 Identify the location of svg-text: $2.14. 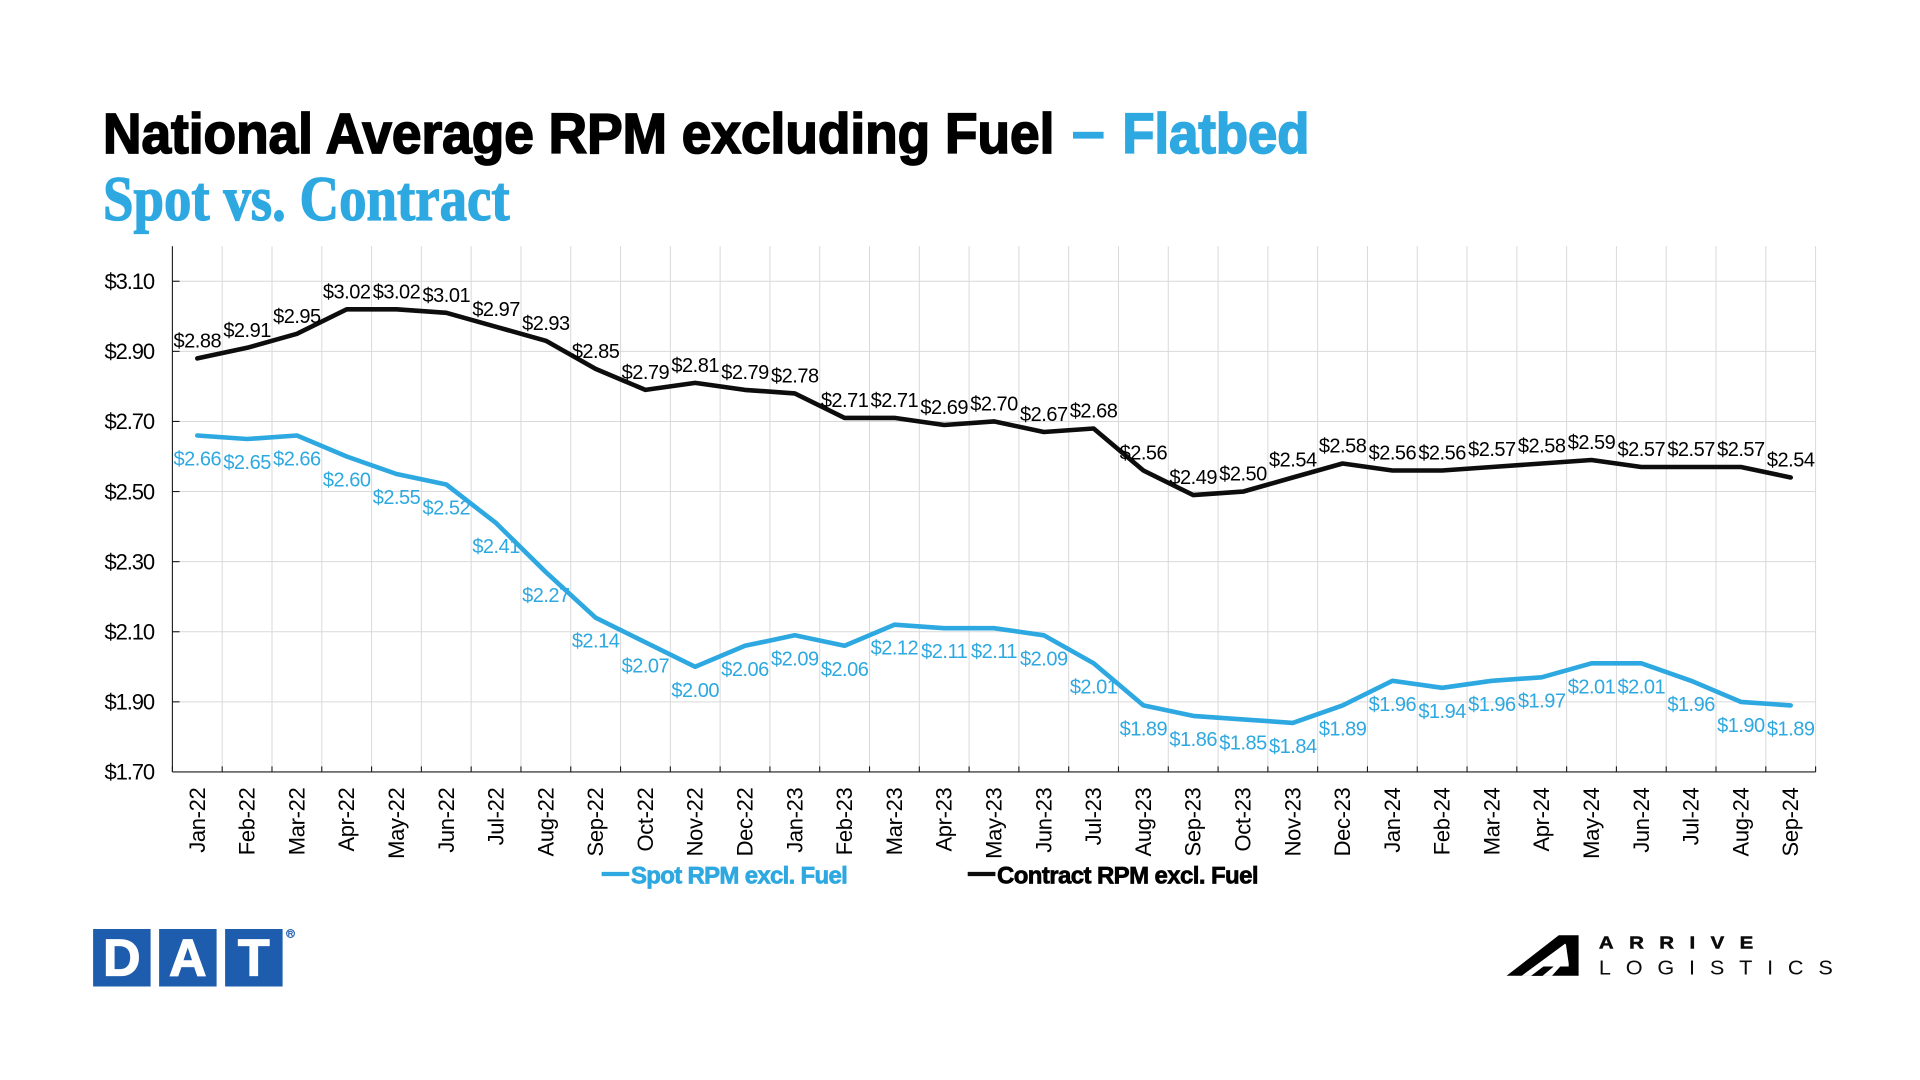
(596, 642).